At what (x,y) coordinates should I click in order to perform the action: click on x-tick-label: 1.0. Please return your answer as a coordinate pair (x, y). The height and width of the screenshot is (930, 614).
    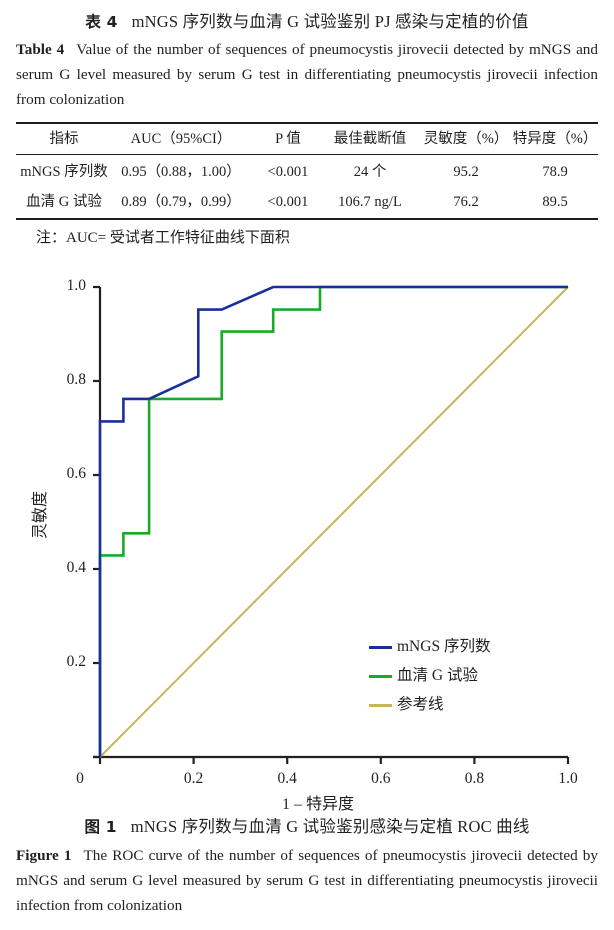
    Looking at the image, I should click on (568, 778).